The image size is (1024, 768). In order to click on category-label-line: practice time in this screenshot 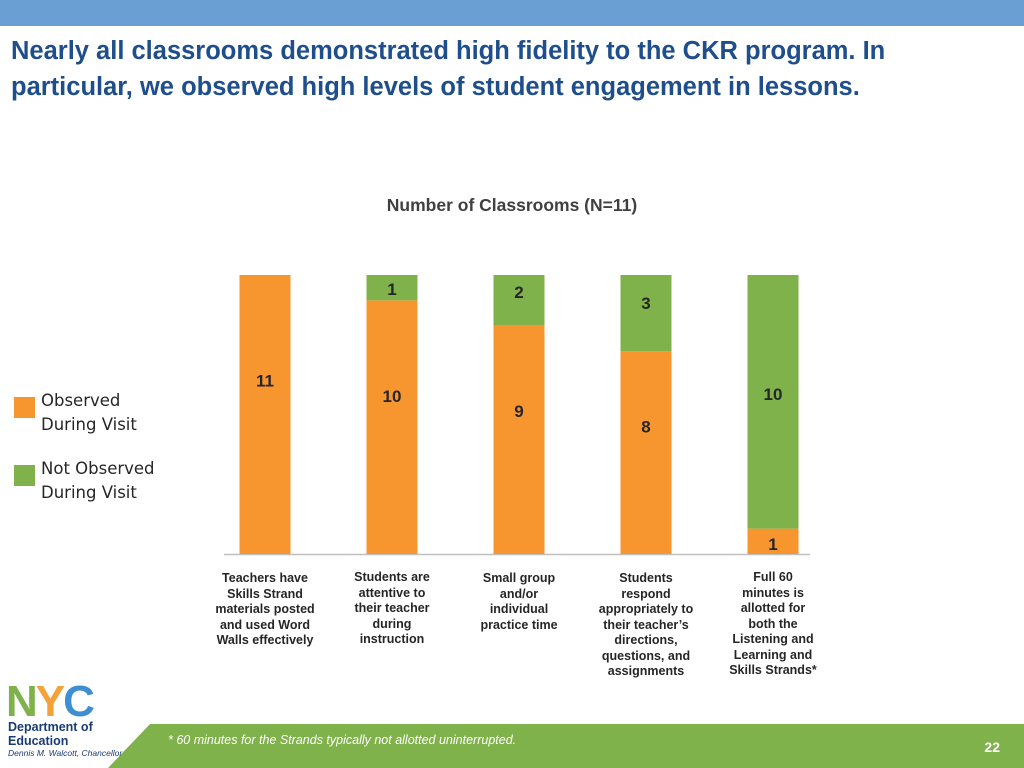, I will do `click(519, 624)`.